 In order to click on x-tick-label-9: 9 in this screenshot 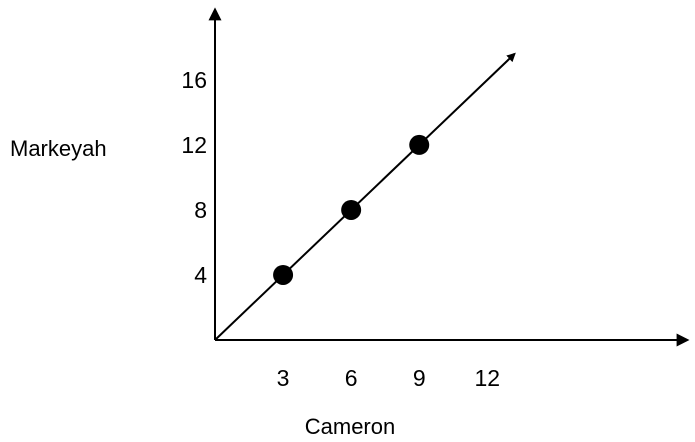, I will do `click(419, 378)`.